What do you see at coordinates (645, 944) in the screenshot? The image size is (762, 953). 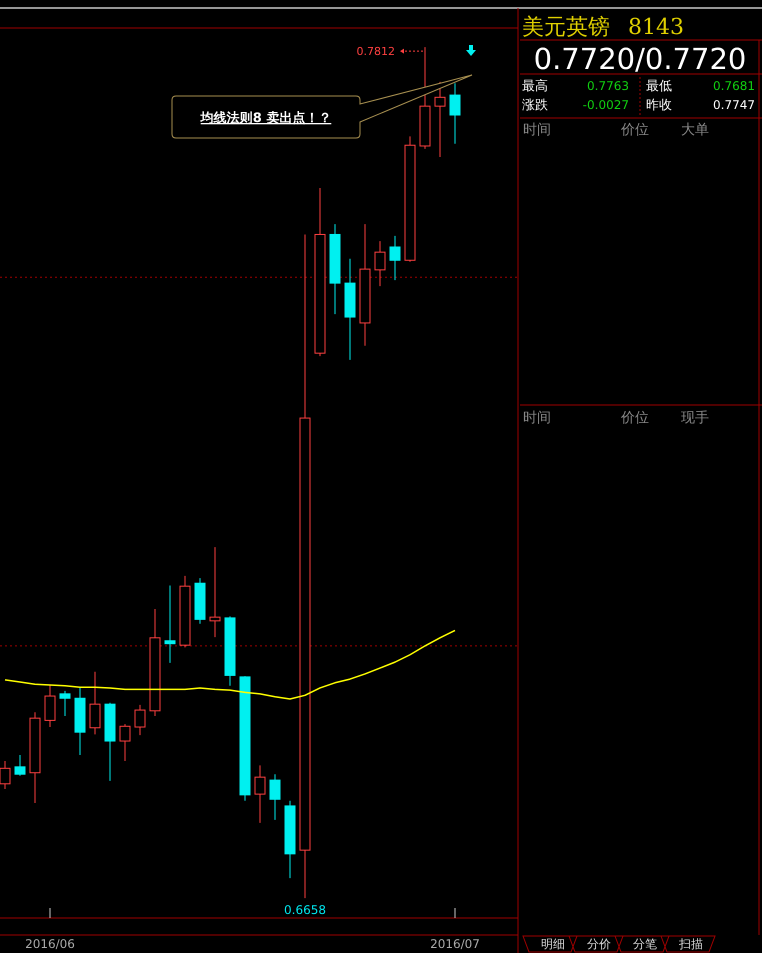 I see `text: 分笔` at bounding box center [645, 944].